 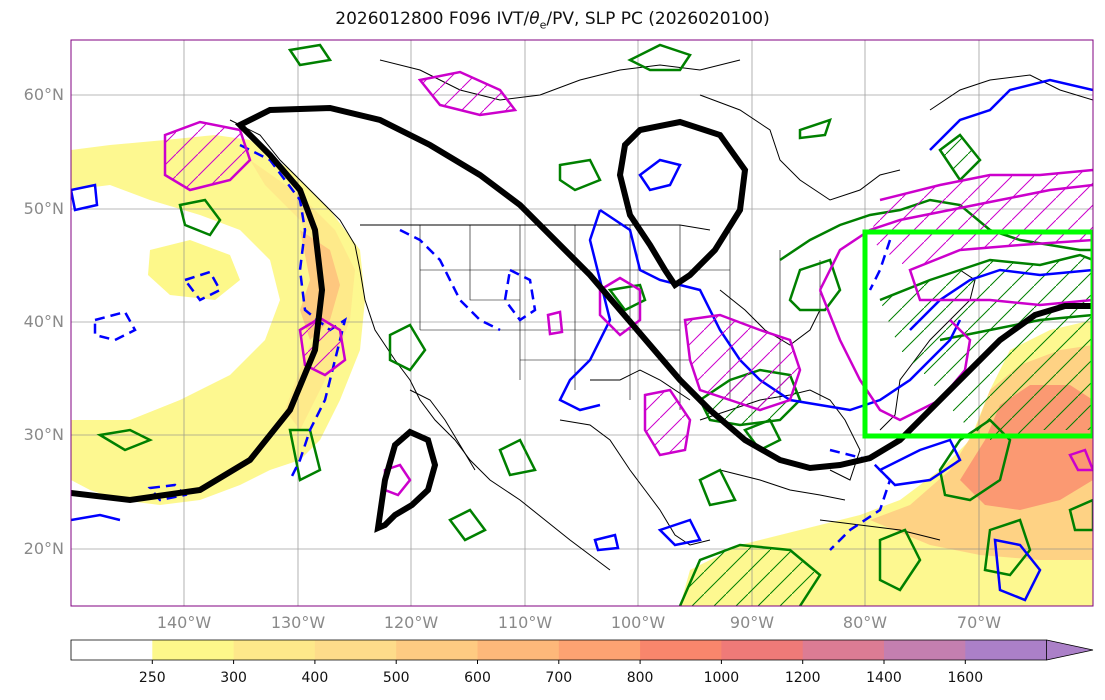 What do you see at coordinates (43, 434) in the screenshot?
I see `lat-label-30: 30°N` at bounding box center [43, 434].